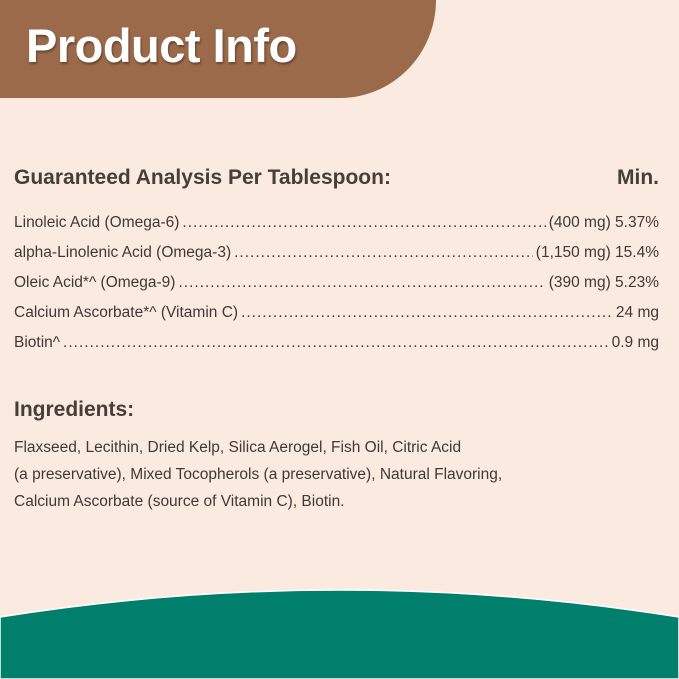  I want to click on analysis-row: Linoleic Acid (Omega-6) (400 mg) 5.37%, so click(336, 223).